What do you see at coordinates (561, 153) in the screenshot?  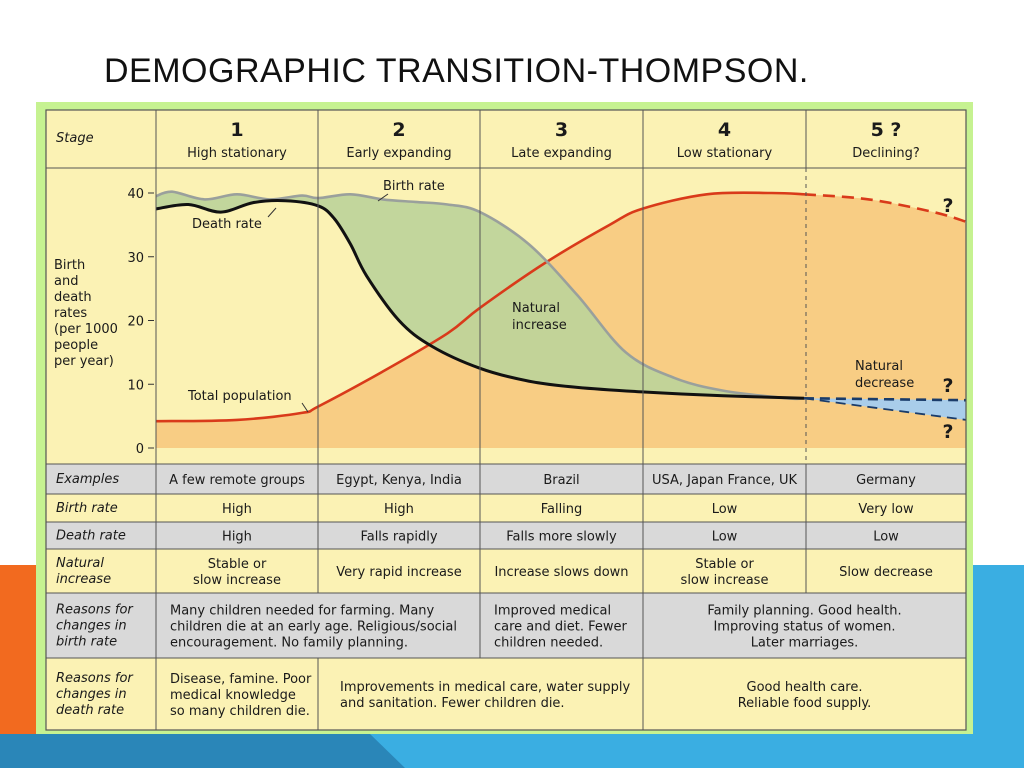 I see `stage-name: Late expanding` at bounding box center [561, 153].